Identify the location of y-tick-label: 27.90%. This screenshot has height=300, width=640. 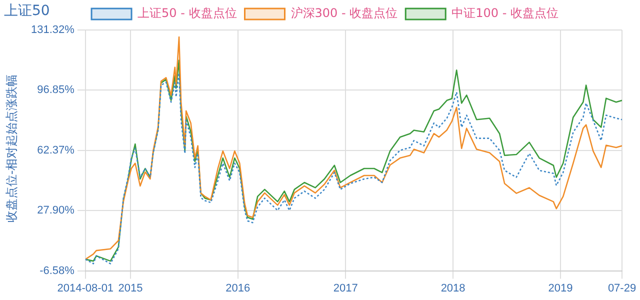
(56, 210).